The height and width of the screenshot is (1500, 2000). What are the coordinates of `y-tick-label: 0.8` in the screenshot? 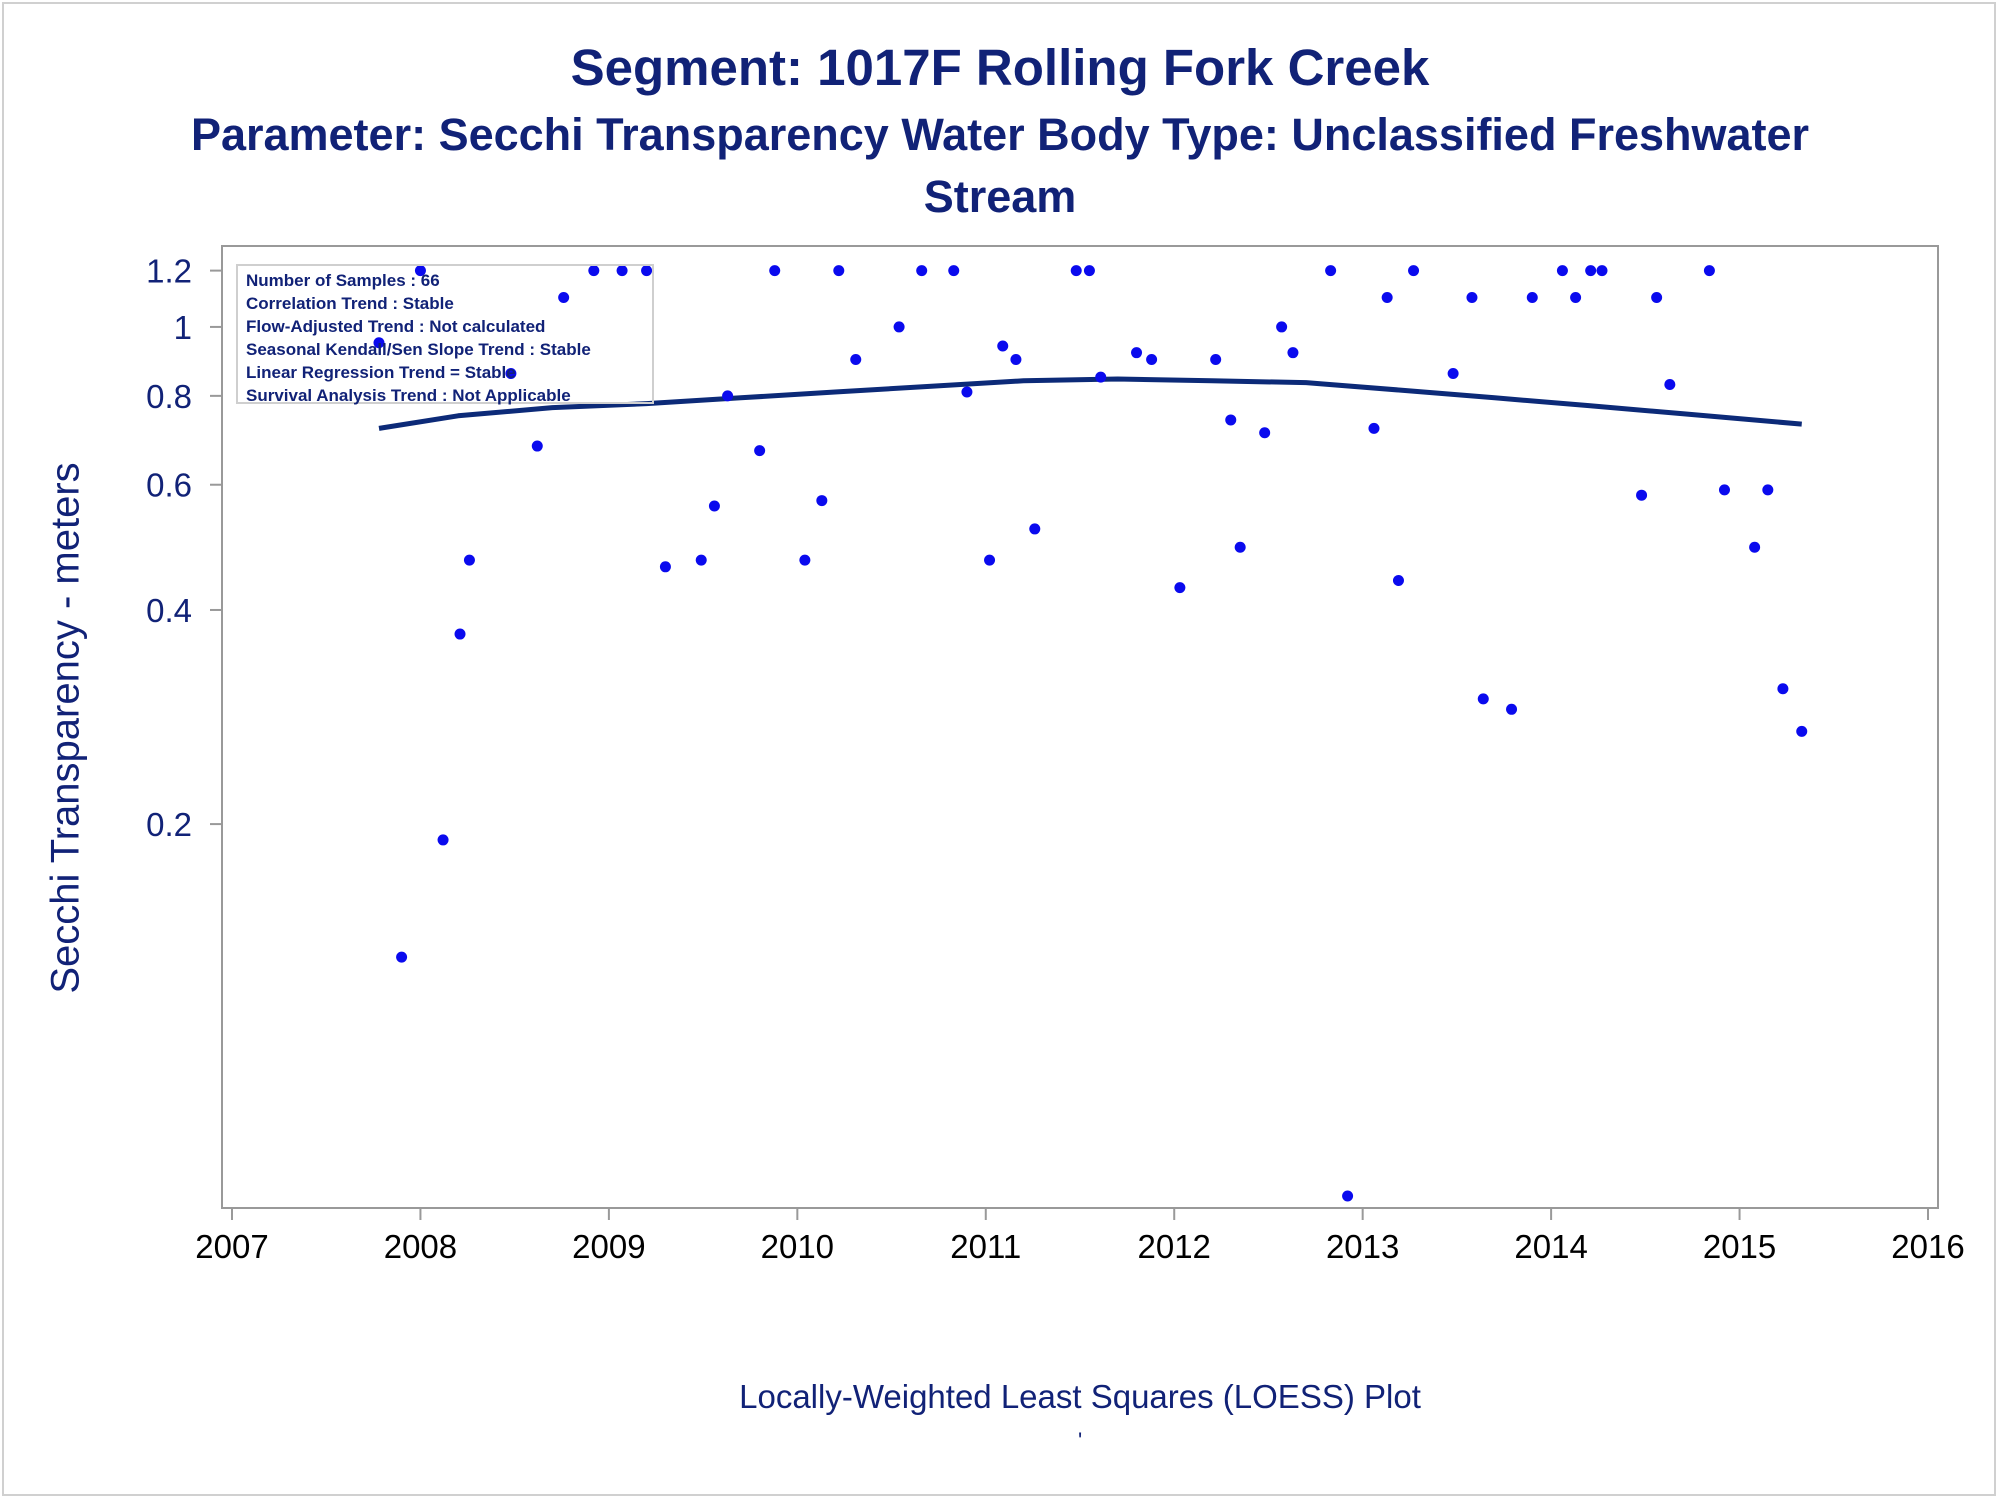 It's located at (169, 396).